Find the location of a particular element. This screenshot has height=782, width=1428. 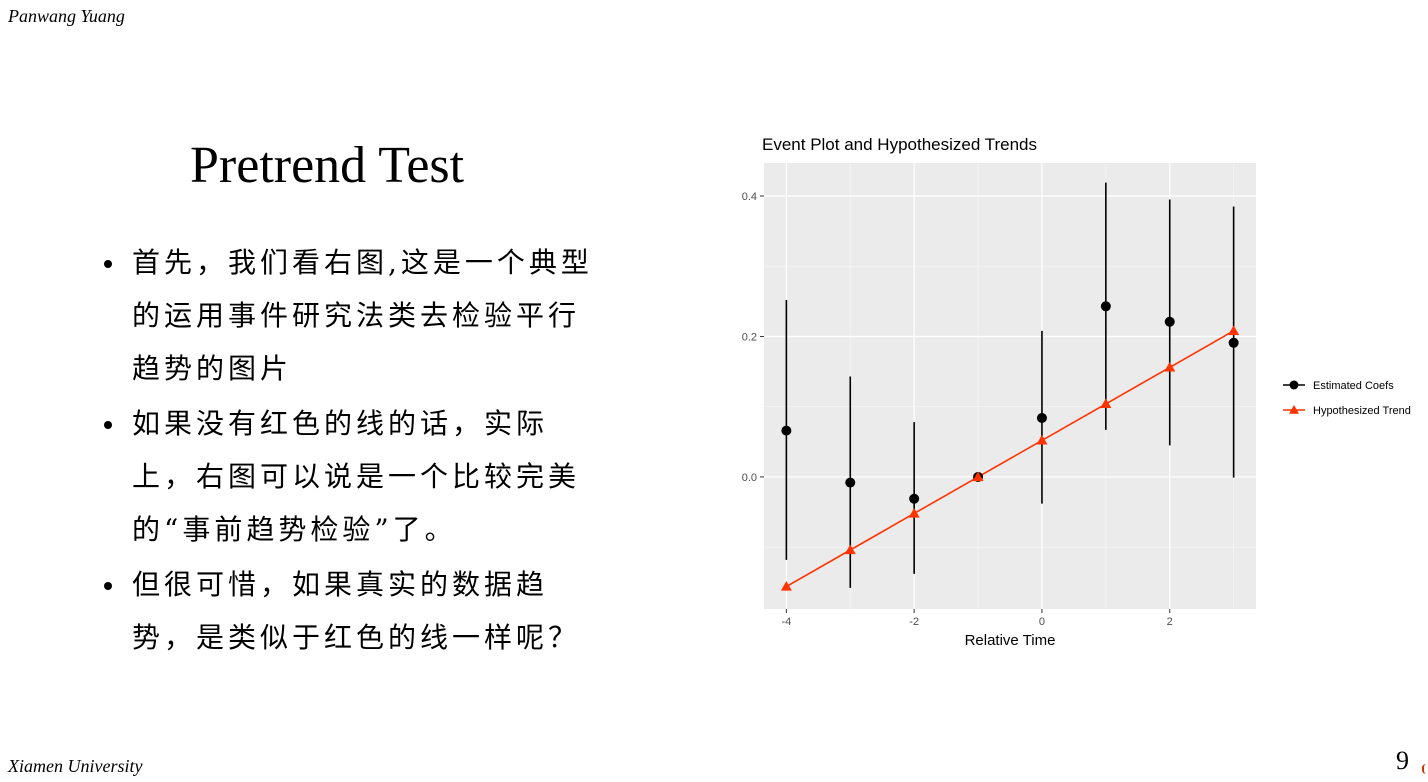

bullet-item: 首先，我们看右图,这是一个典型的运用事件研究法类去检验平行趋势的图片 is located at coordinates (355, 315).